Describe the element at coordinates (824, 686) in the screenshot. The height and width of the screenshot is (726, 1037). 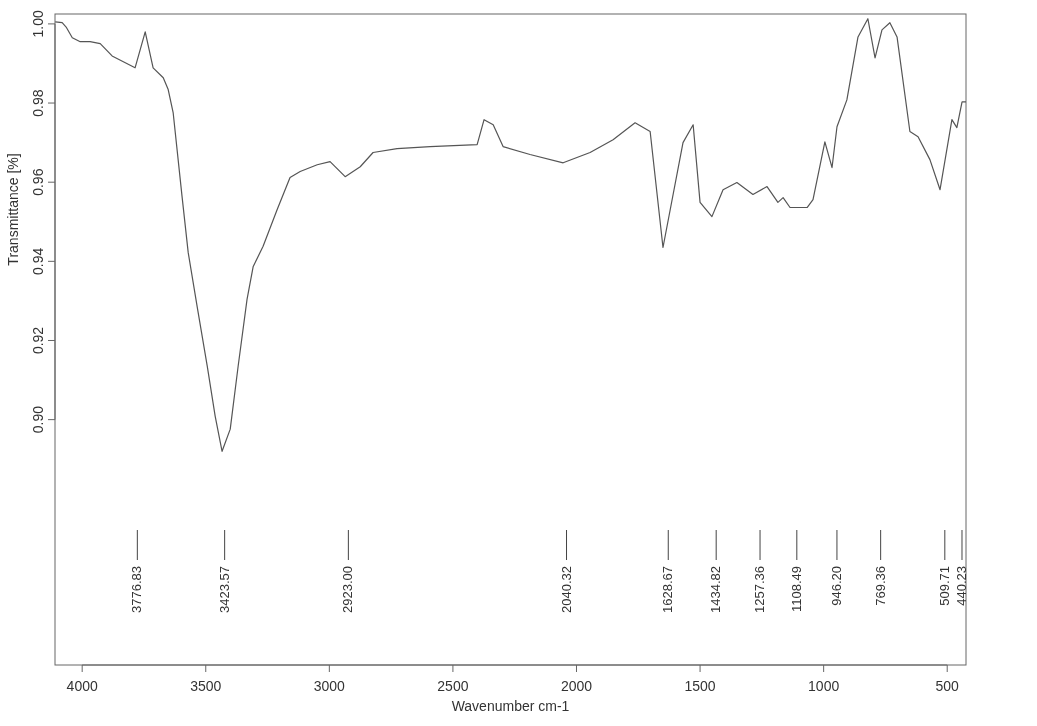
I see `x-tick-label: 1000` at that location.